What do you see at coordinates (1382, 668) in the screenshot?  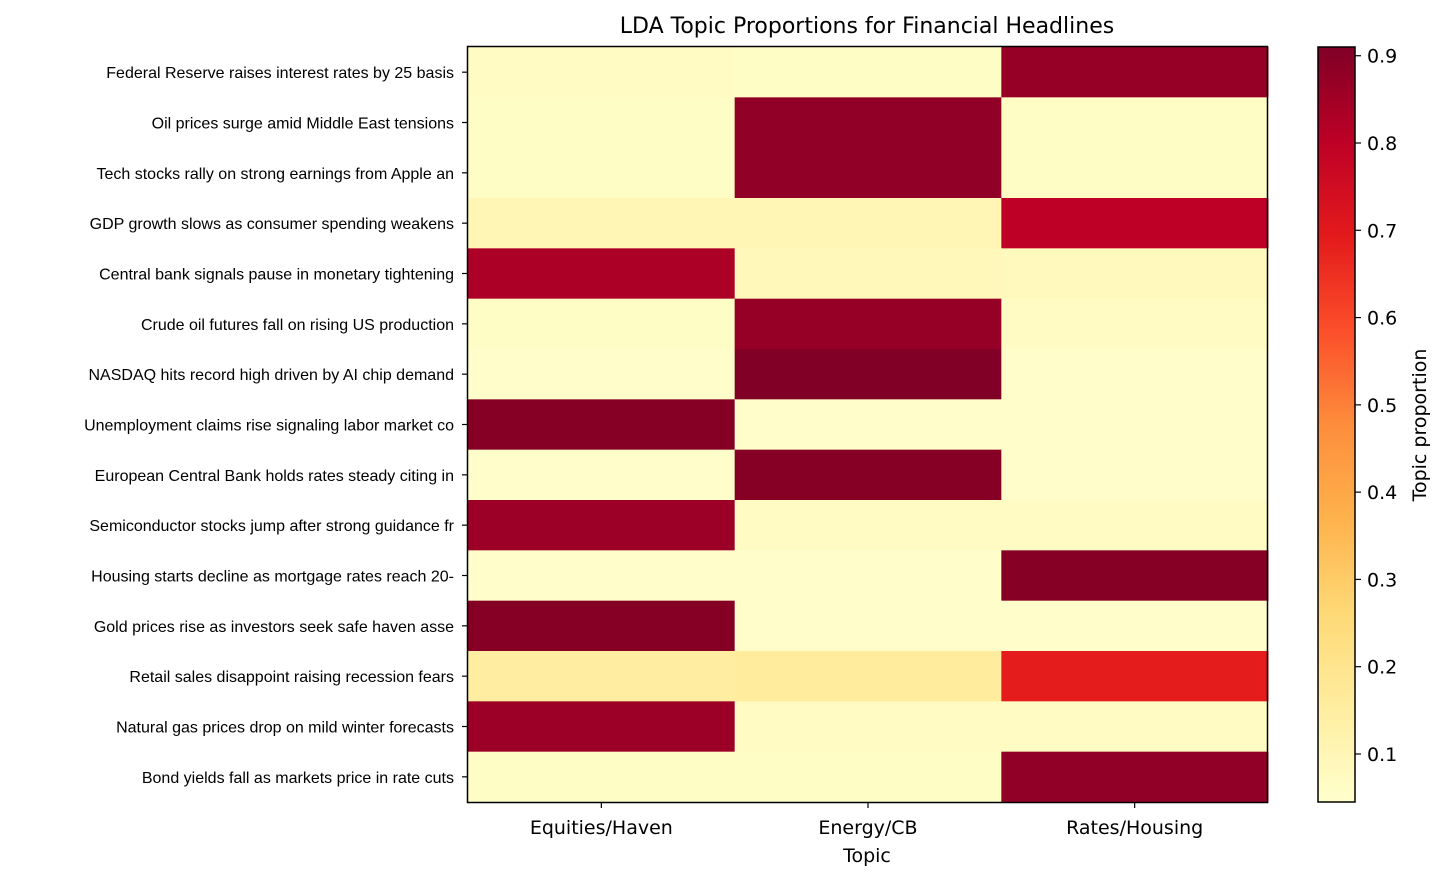 I see `colorbar-tick-label: 0.2` at bounding box center [1382, 668].